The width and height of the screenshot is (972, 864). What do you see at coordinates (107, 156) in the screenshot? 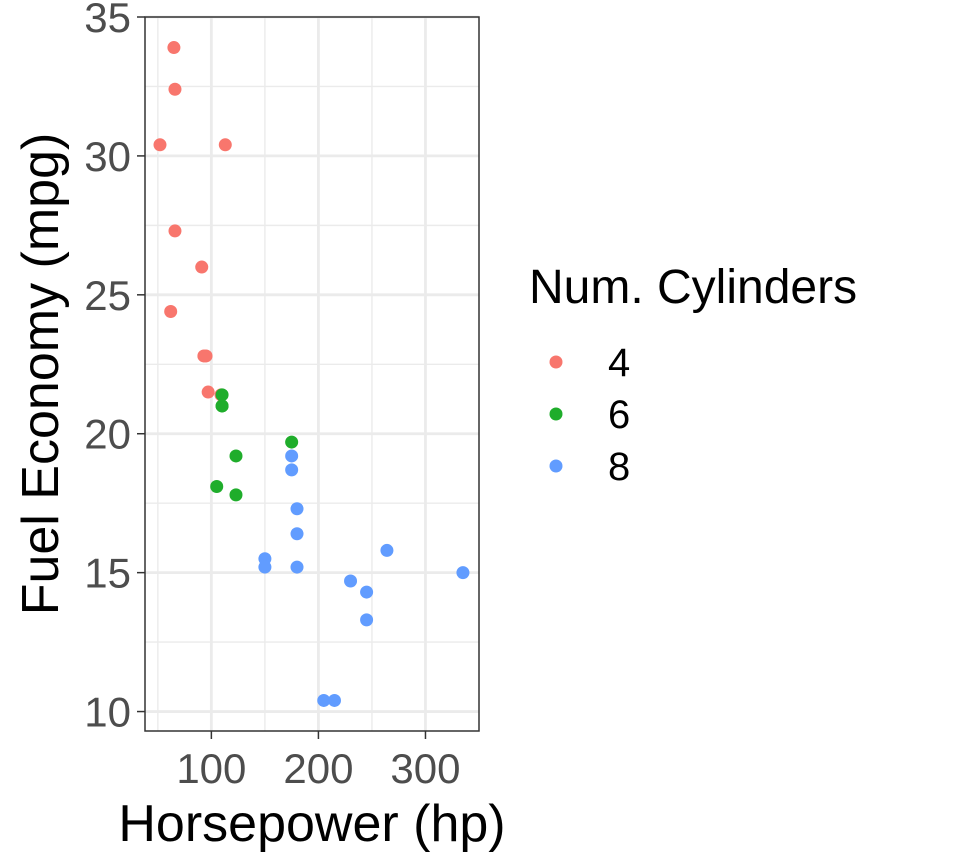
I see `y-tick-label: 30` at bounding box center [107, 156].